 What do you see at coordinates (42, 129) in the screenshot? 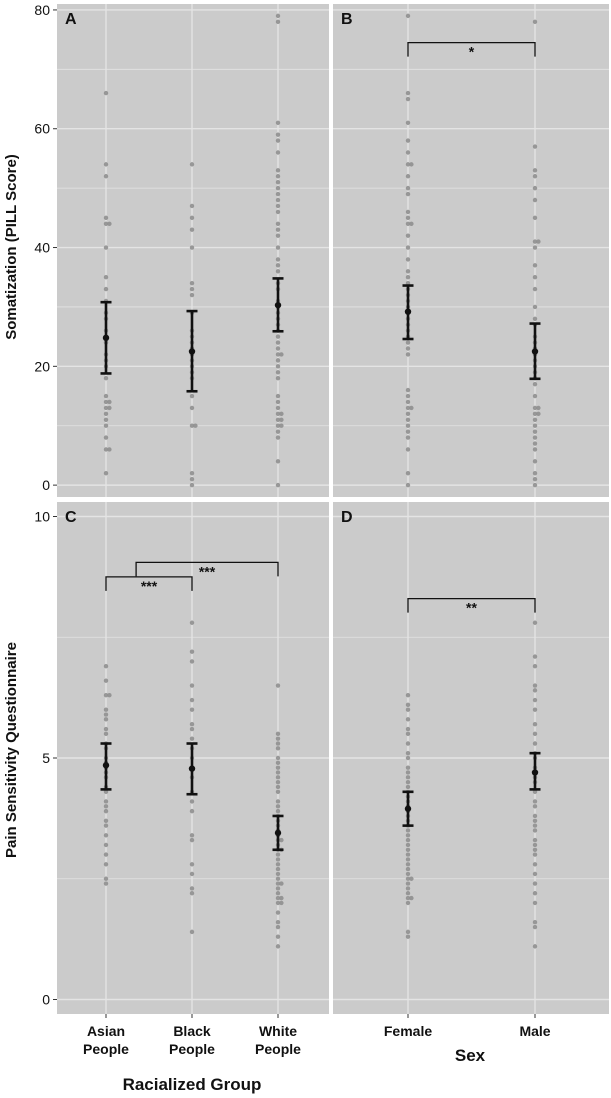
I see `y-tick-label: 60` at bounding box center [42, 129].